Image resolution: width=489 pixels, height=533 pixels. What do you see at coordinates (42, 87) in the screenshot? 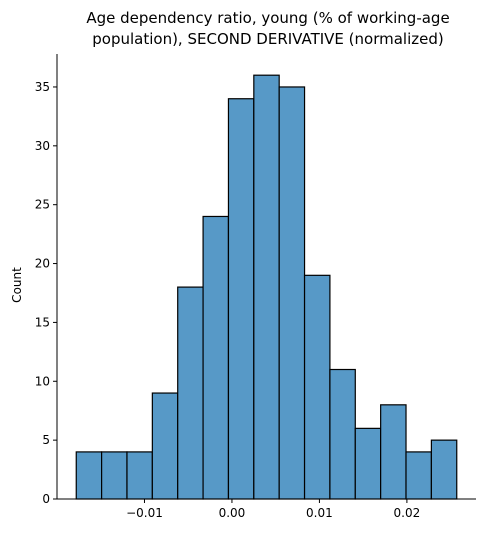
I see `y-tick-label: 35` at bounding box center [42, 87].